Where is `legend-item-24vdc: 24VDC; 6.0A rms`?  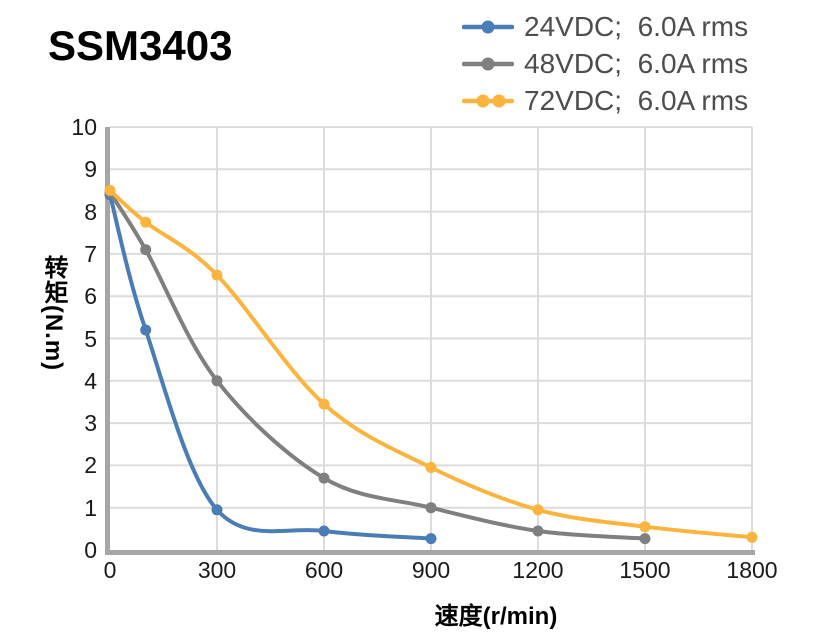 legend-item-24vdc: 24VDC; 6.0A rms is located at coordinates (605, 26).